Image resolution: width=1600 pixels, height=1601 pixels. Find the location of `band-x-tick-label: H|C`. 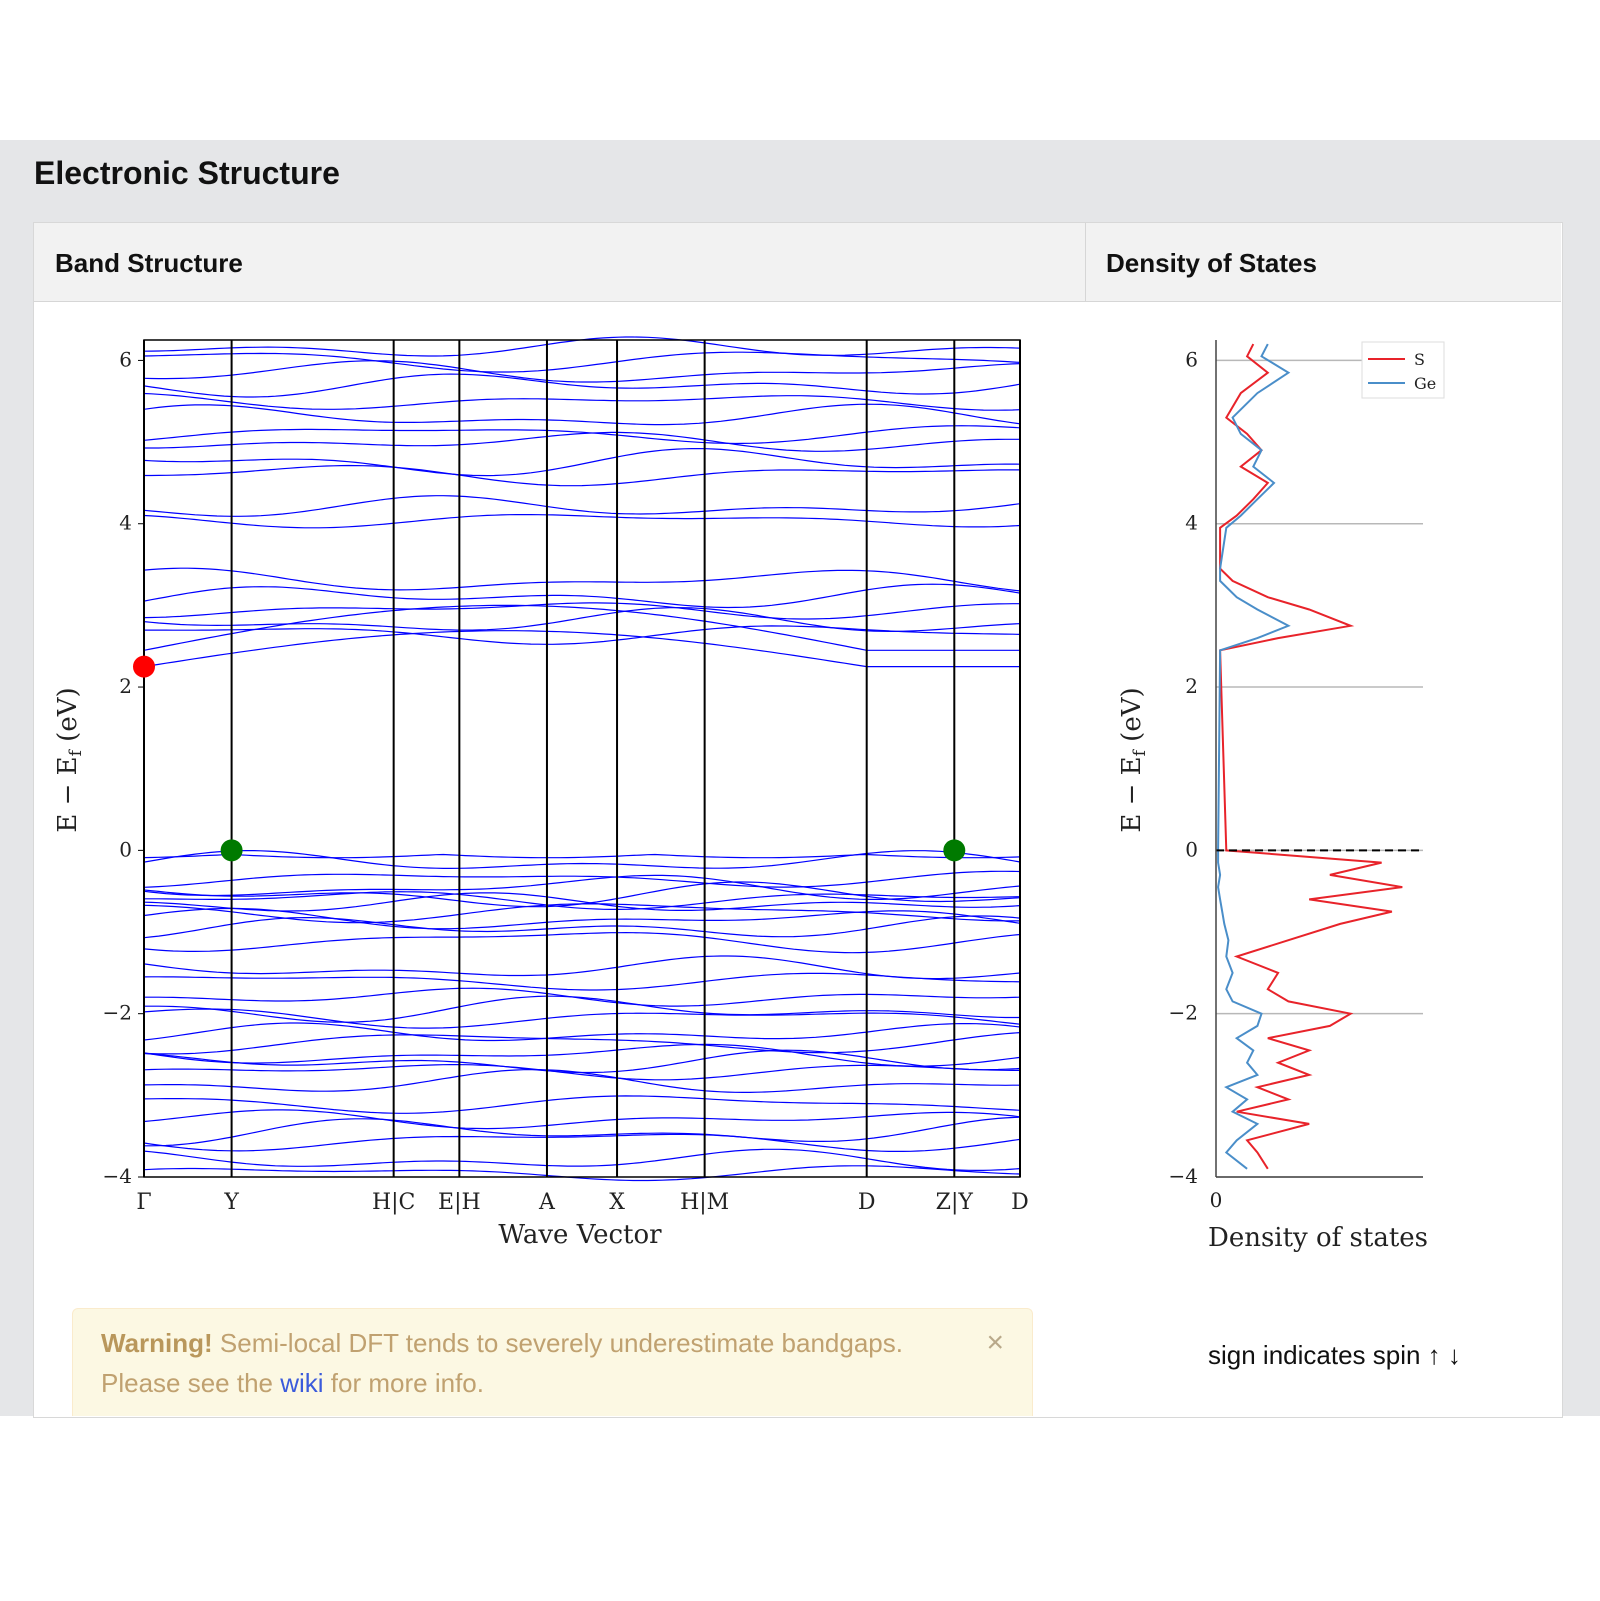

band-x-tick-label: H|C is located at coordinates (393, 1202).